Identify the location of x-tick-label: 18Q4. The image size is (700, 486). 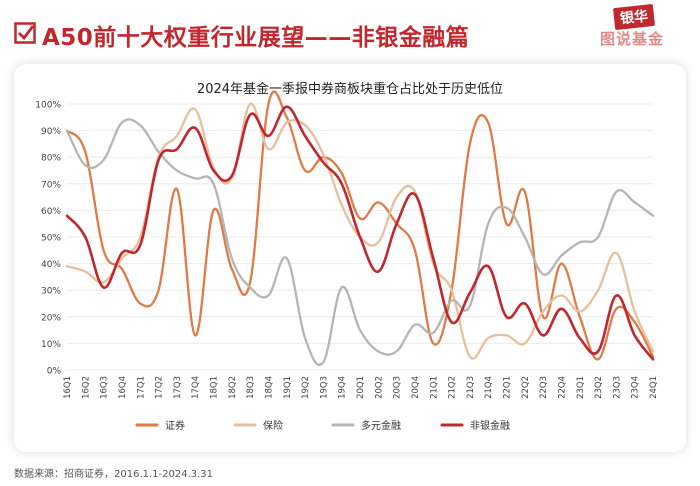
(269, 387).